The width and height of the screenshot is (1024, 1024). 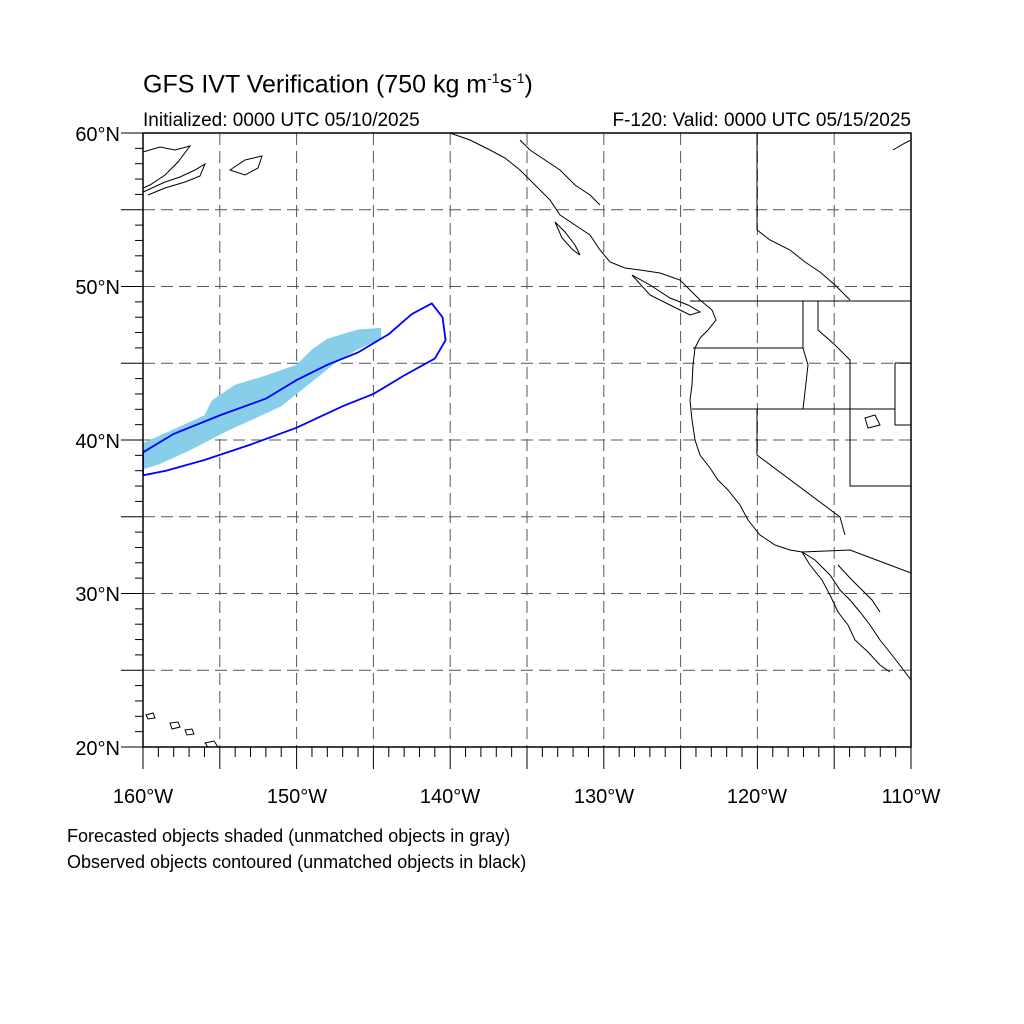 I want to click on lon-label-150w: 150°W, so click(x=297, y=797).